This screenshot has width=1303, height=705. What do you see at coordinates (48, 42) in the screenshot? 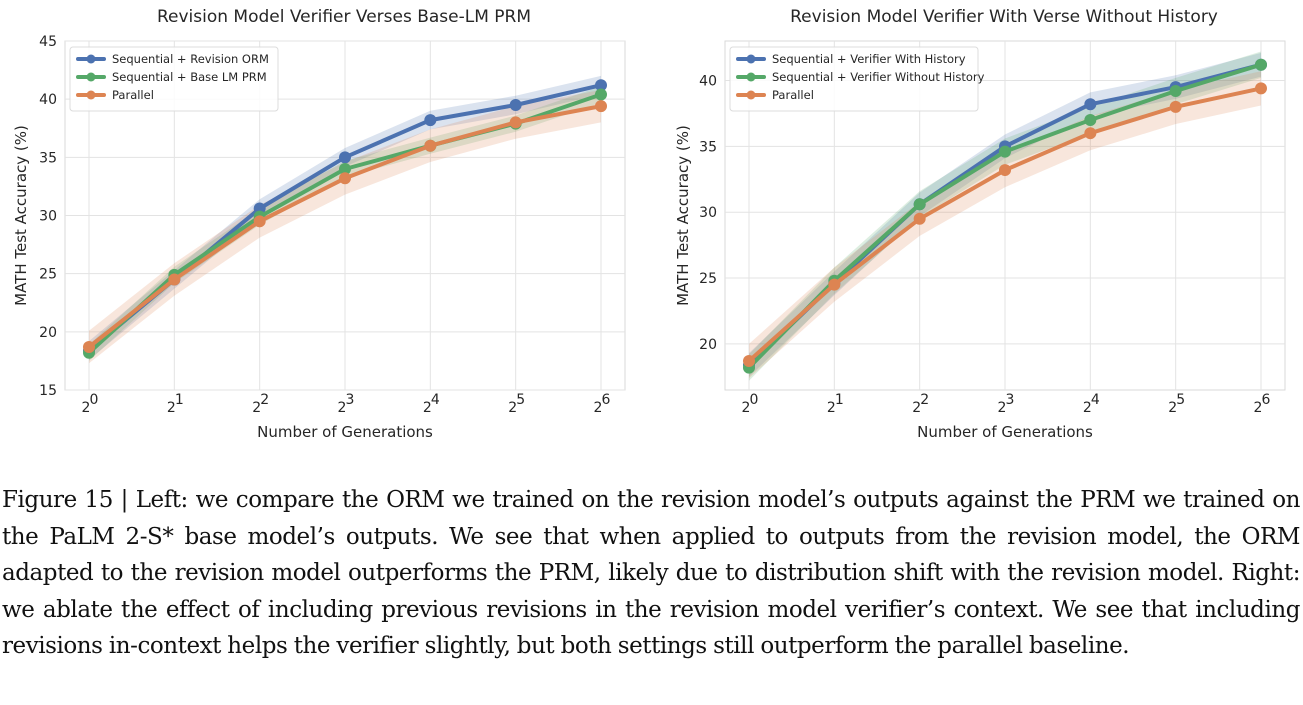
I see `y-tick-label: 45` at bounding box center [48, 42].